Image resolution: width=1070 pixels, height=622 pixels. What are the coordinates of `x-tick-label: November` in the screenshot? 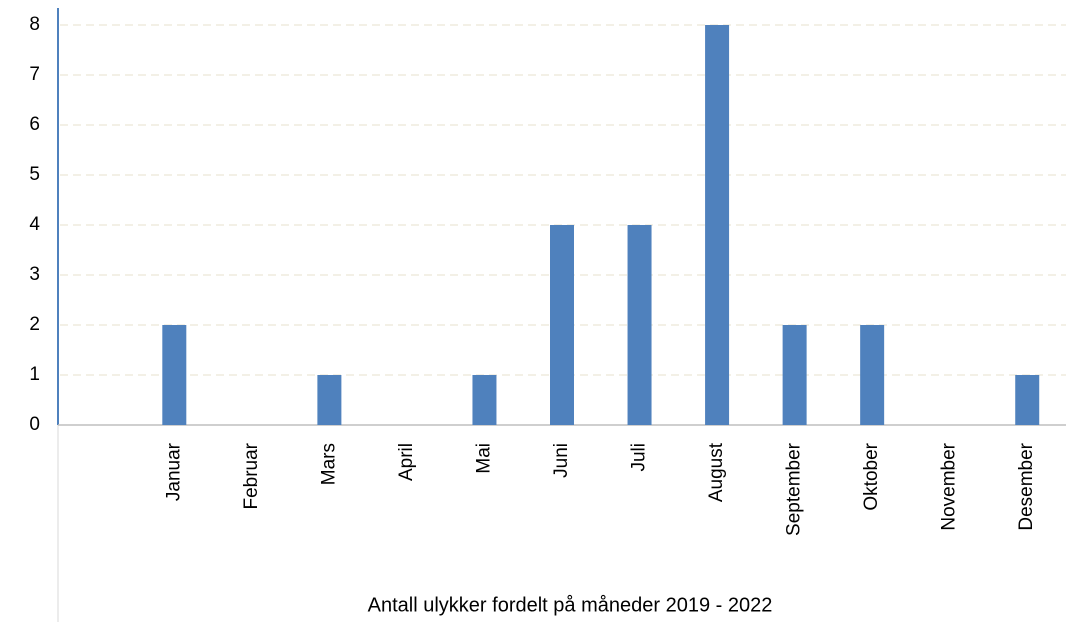 It's located at (949, 486).